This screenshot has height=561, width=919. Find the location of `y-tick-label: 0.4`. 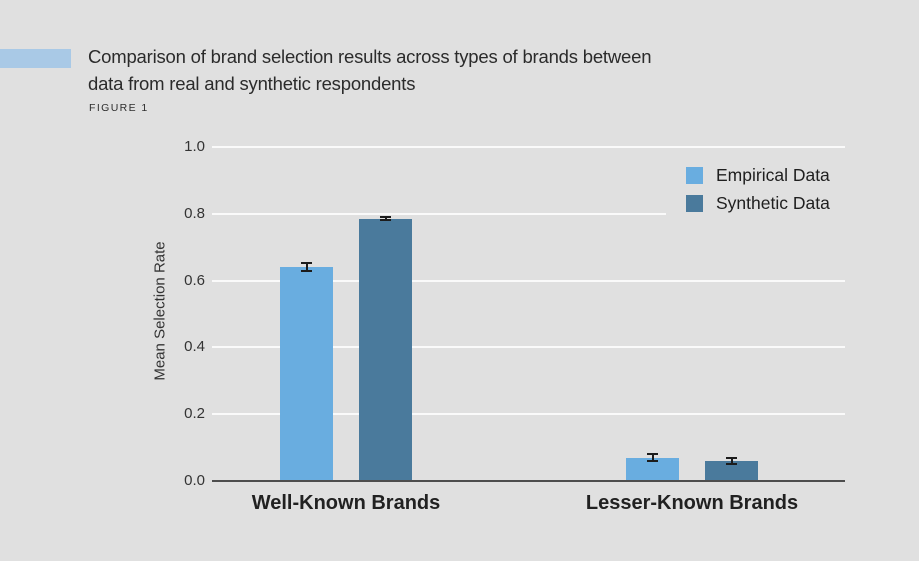

y-tick-label: 0.4 is located at coordinates (194, 347).